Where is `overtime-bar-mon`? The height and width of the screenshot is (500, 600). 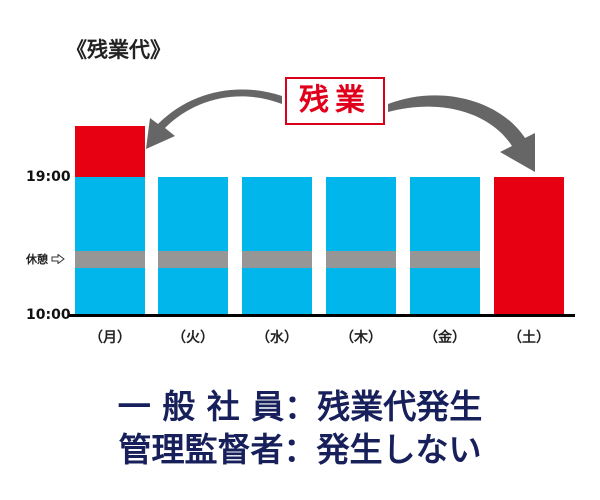 overtime-bar-mon is located at coordinates (110, 151).